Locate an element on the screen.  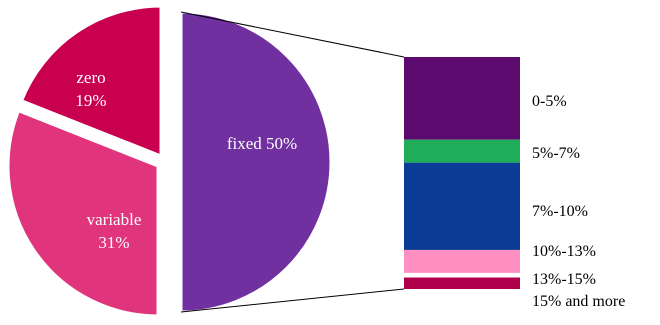
bar-label-0-5: 0-5% is located at coordinates (549, 101).